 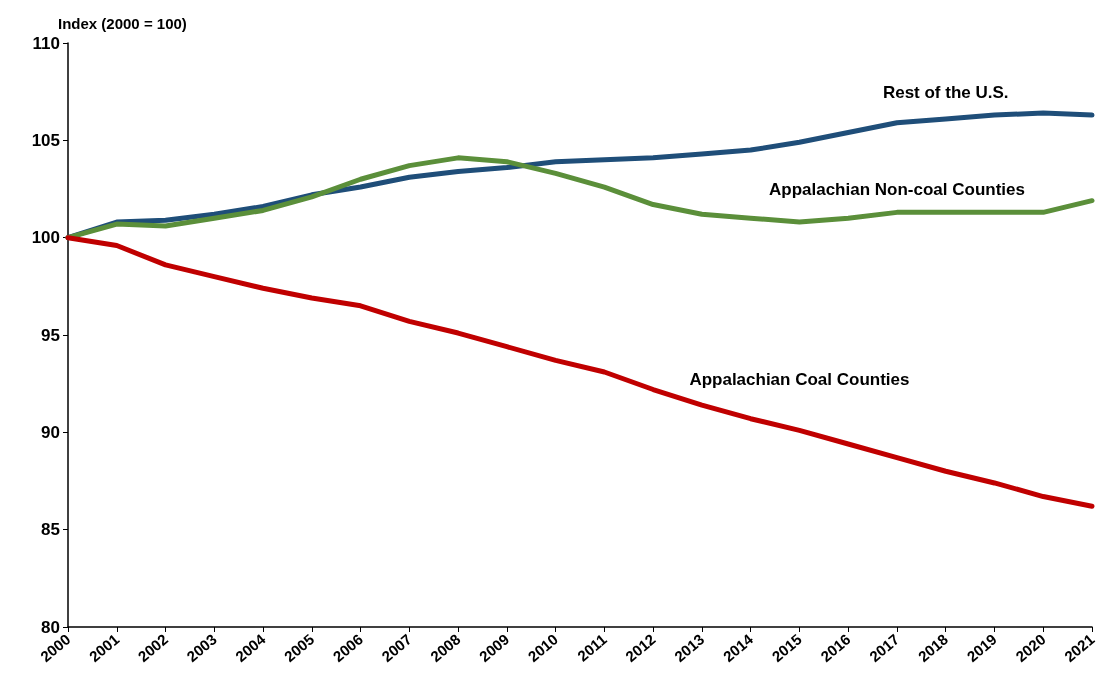 I want to click on y-tick-label: 100, so click(x=45, y=238).